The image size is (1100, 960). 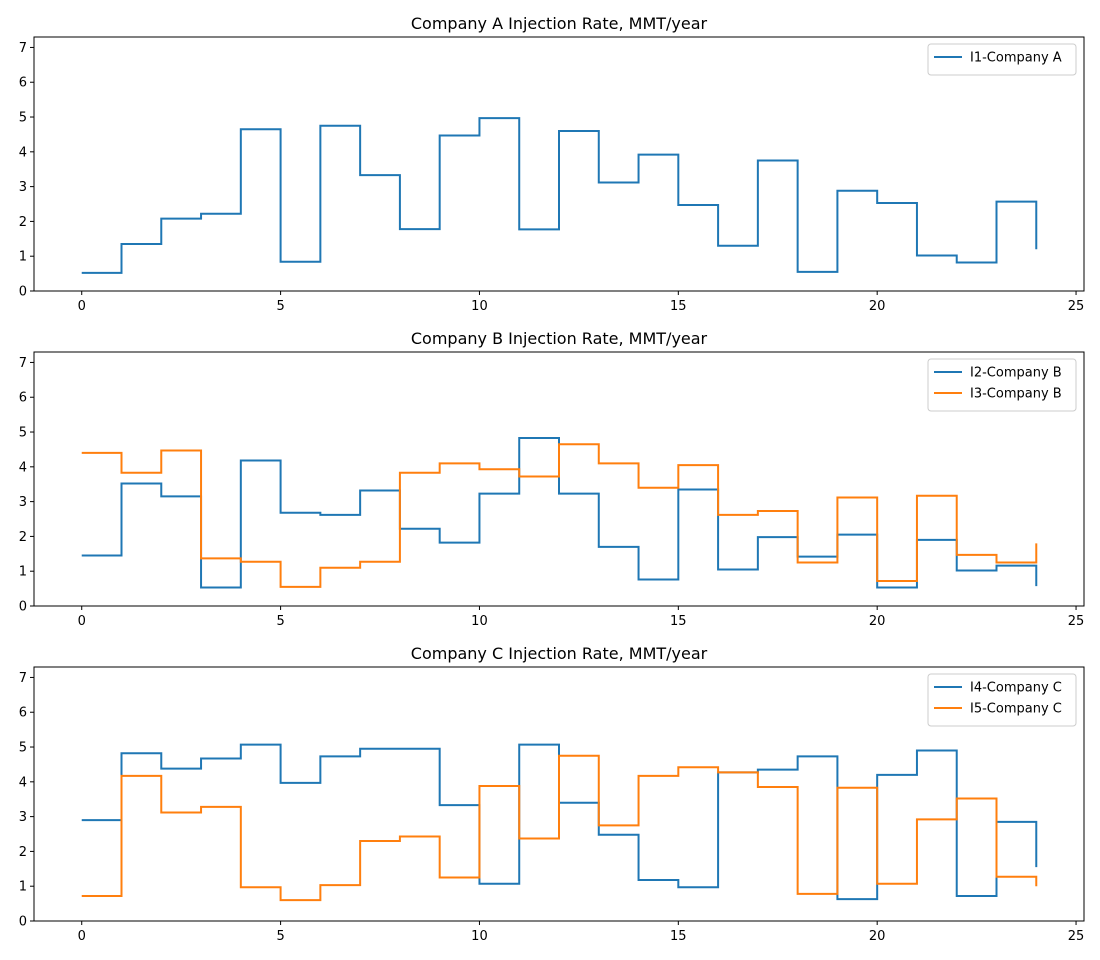 What do you see at coordinates (1016, 709) in the screenshot?
I see `legend-label: I5-Company C` at bounding box center [1016, 709].